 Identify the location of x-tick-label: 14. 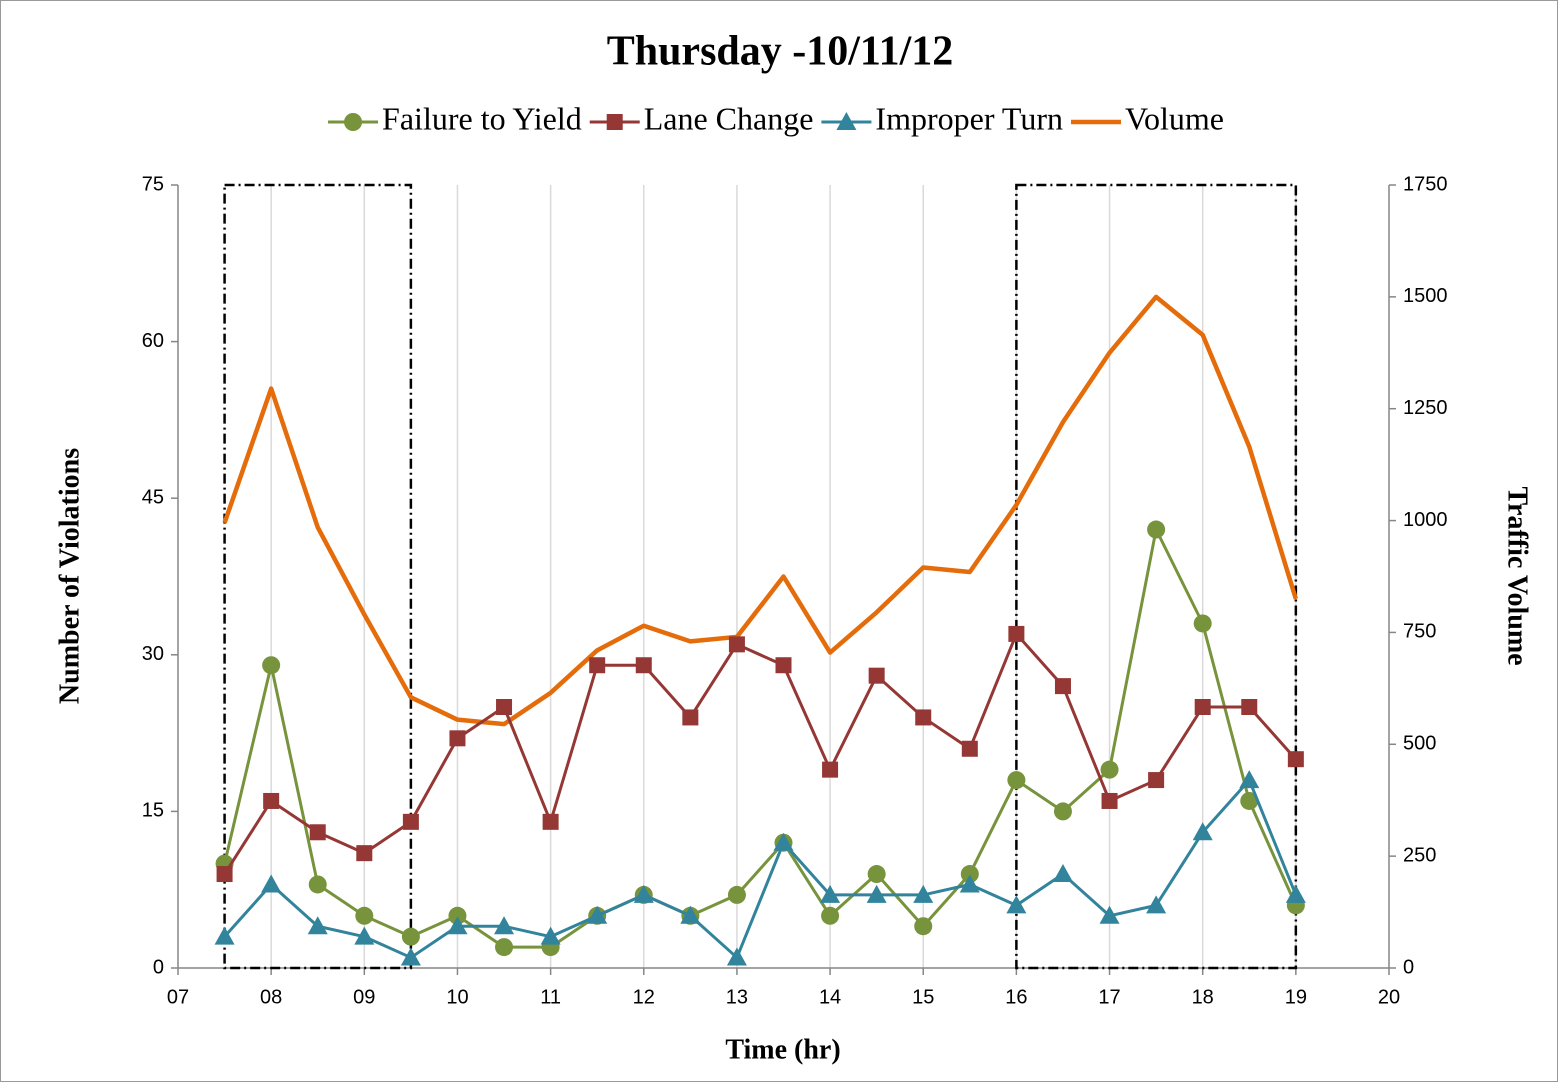
(830, 997).